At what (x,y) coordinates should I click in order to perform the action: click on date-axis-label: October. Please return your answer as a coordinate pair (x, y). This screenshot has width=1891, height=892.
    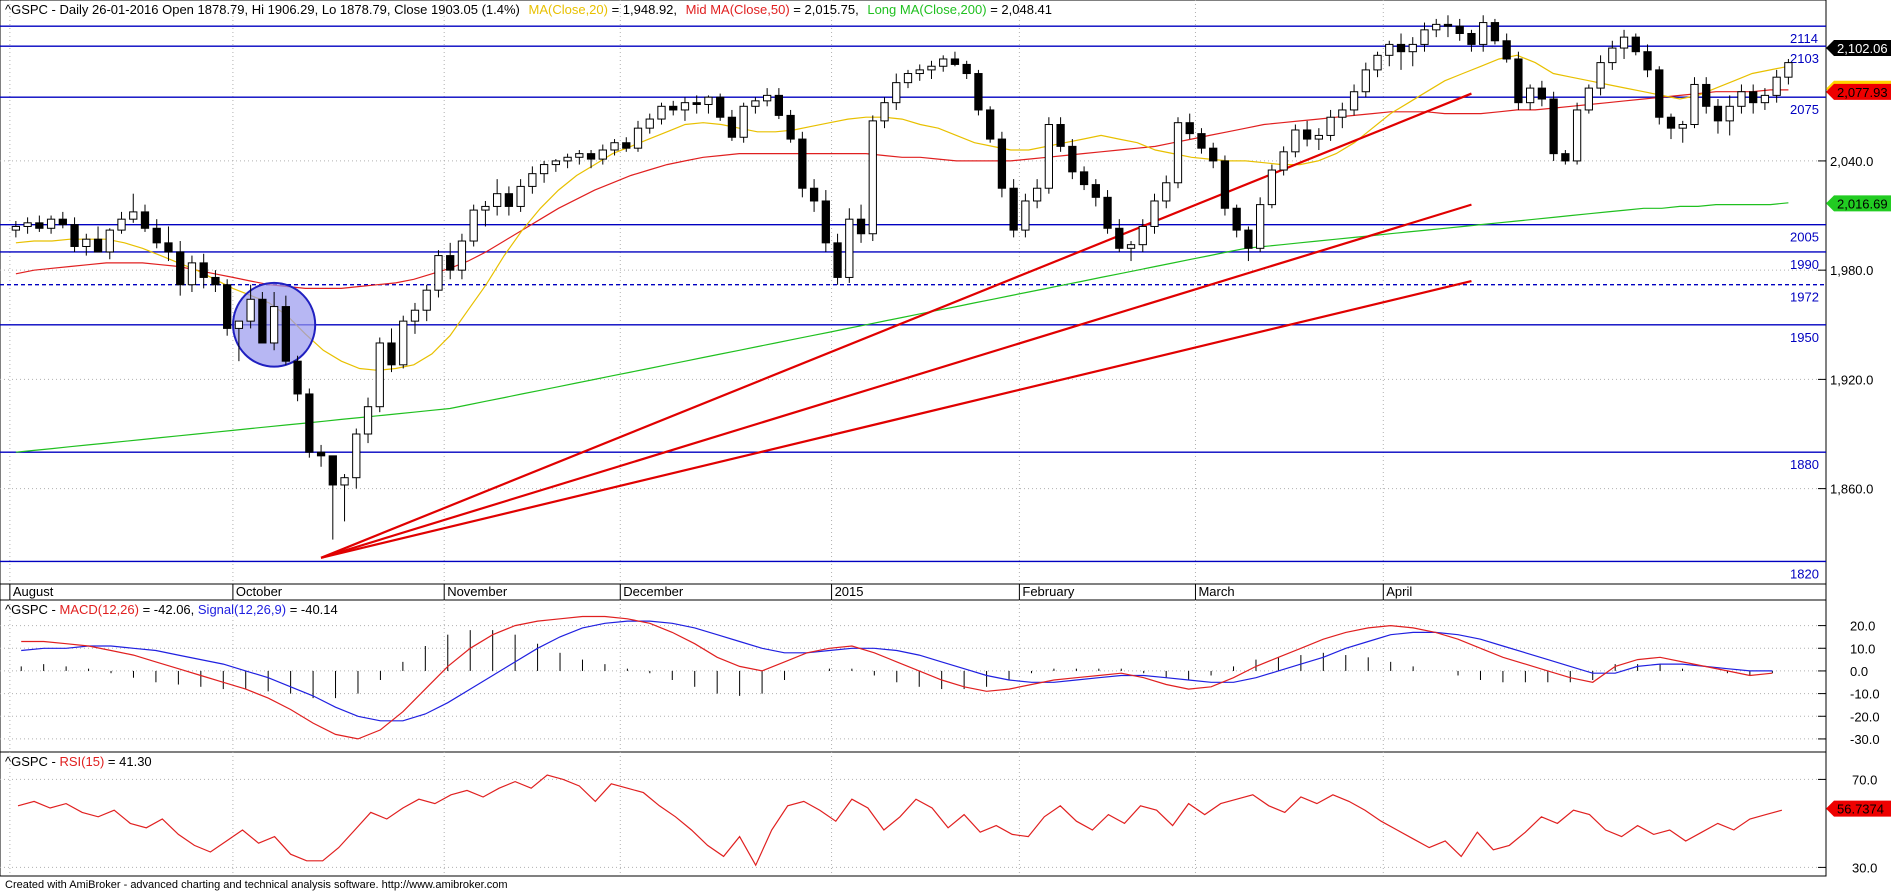
    Looking at the image, I should click on (259, 591).